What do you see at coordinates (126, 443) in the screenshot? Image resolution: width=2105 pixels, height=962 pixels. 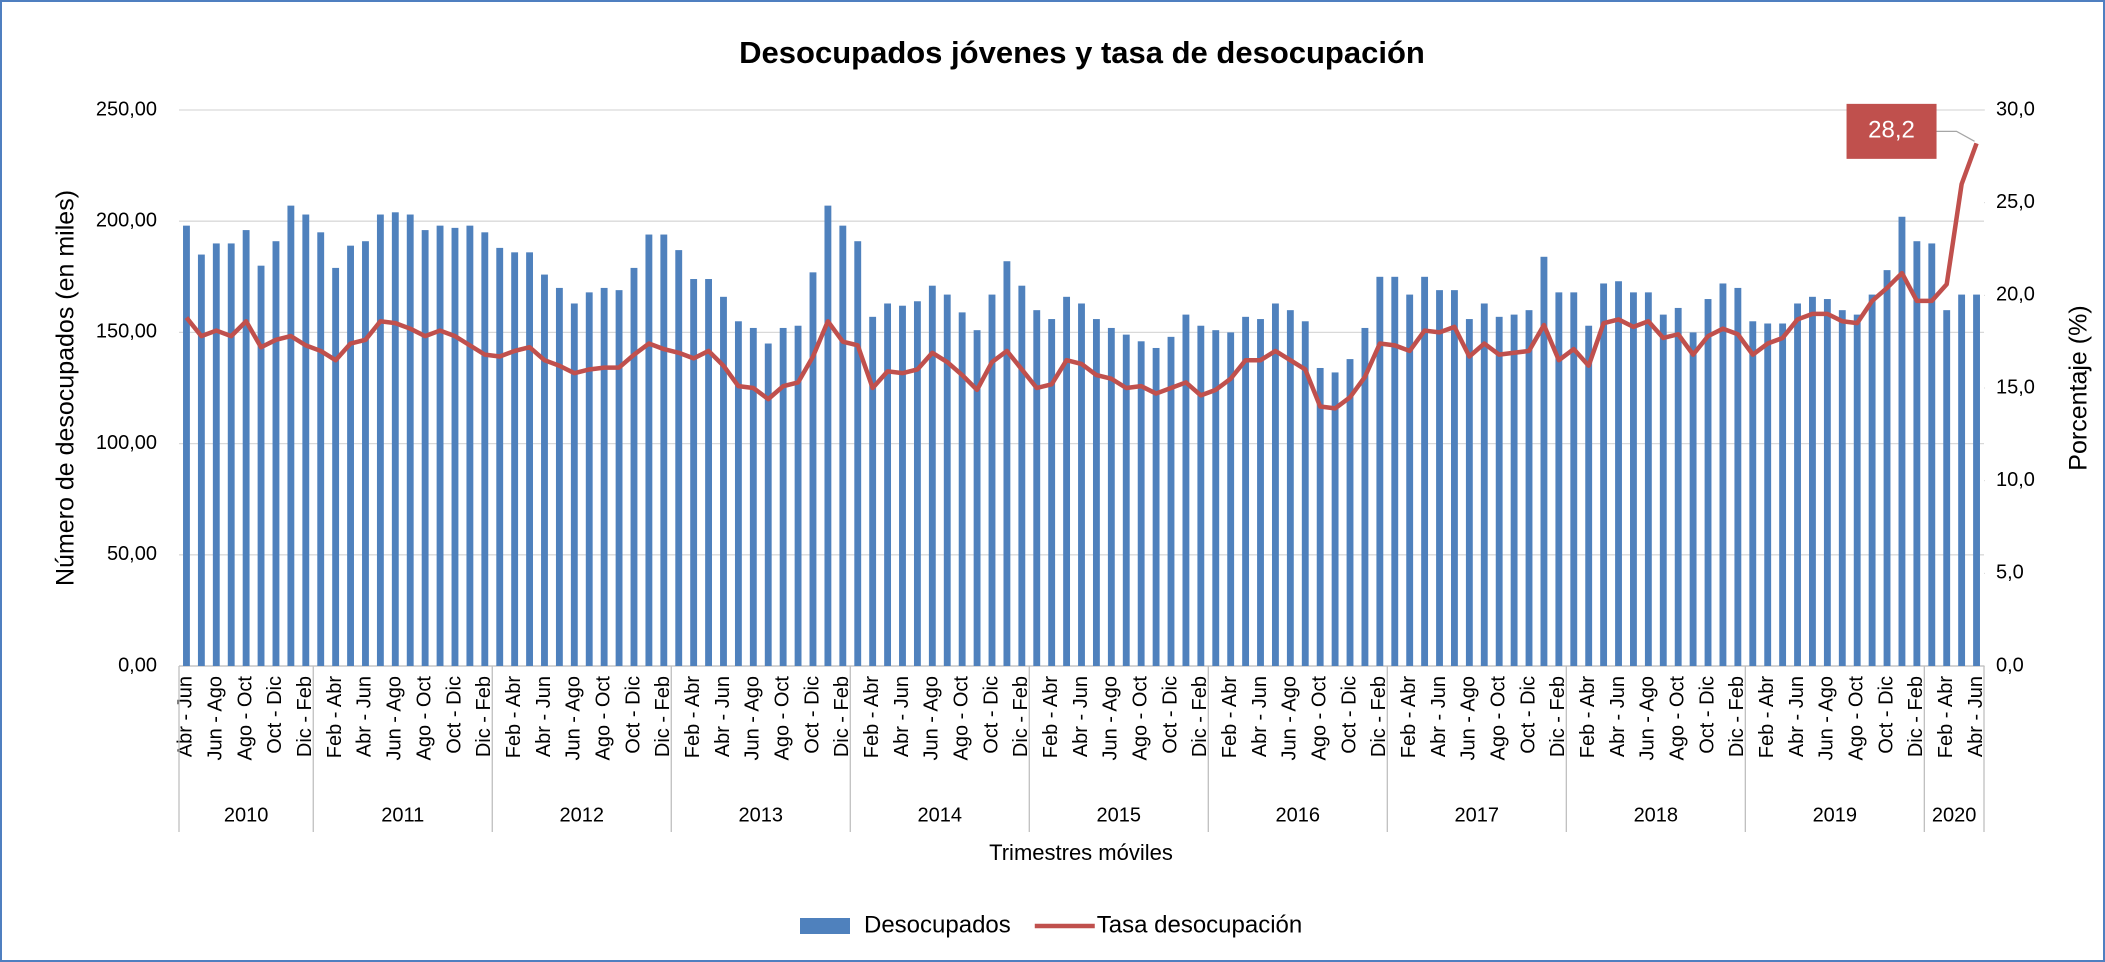 I see `y-tick-label: 100,00` at bounding box center [126, 443].